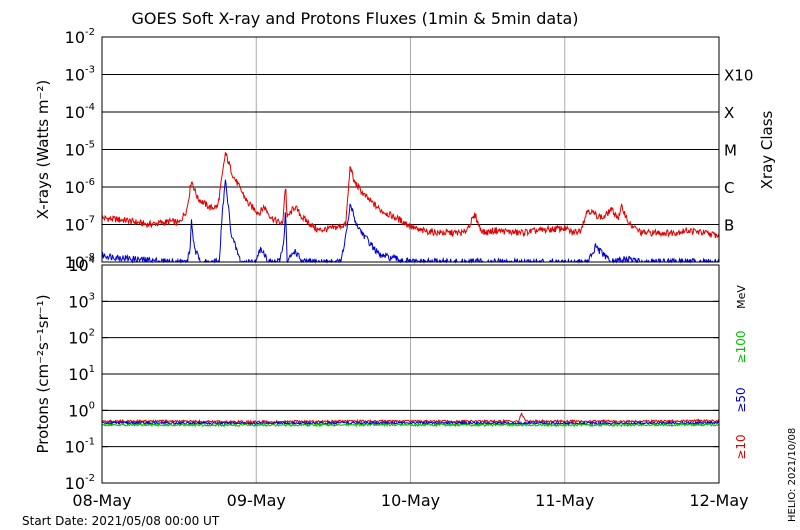 This screenshot has height=530, width=800. I want to click on y-tick-label: 10⁻⁸, so click(80, 262).